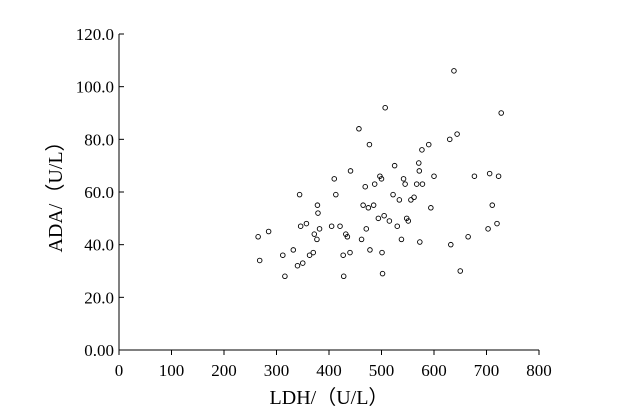 This screenshot has height=420, width=638. What do you see at coordinates (99, 192) in the screenshot?
I see `y-tick-label: 60.0` at bounding box center [99, 192].